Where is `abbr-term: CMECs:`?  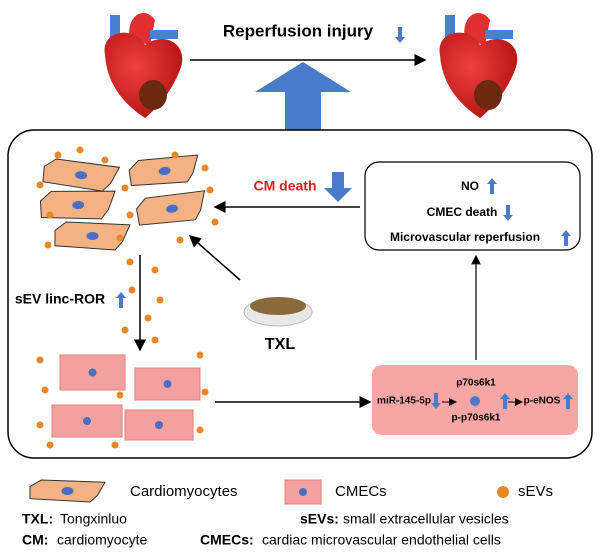 abbr-term: CMECs: is located at coordinates (227, 540).